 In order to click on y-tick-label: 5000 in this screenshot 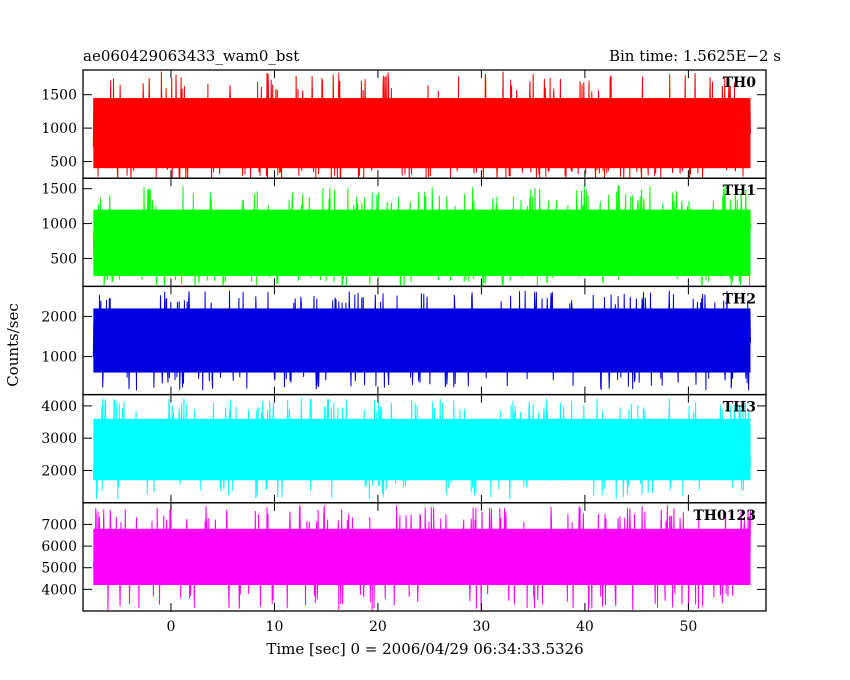, I will do `click(59, 569)`.